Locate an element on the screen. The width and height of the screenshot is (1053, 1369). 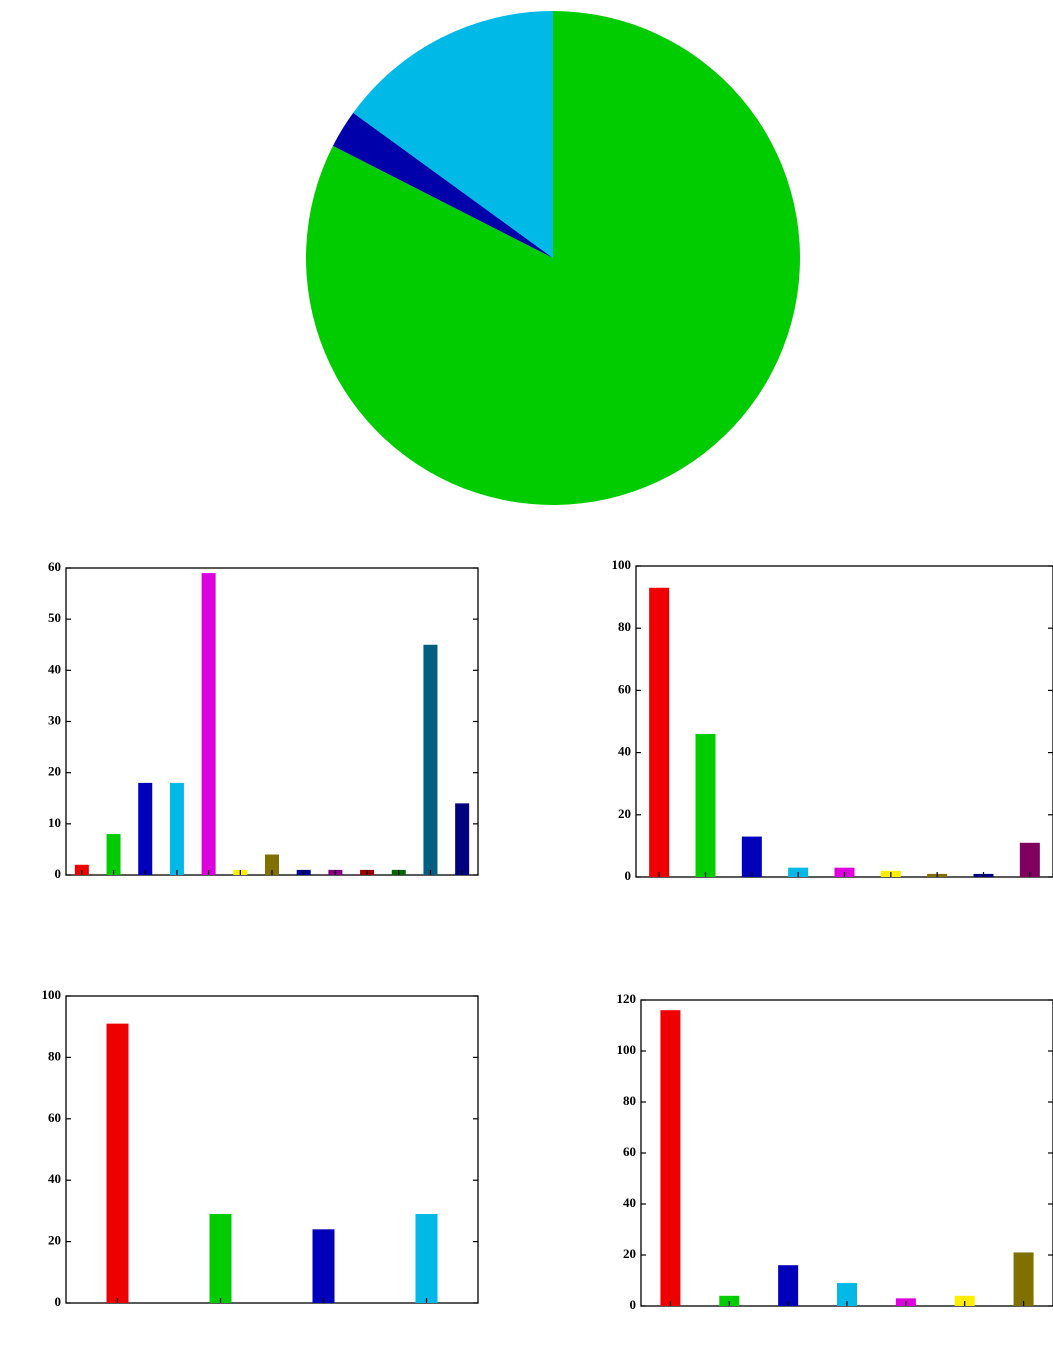
masking-chart: 0 20 40 60 80 100 120 is located at coordinates (835, 1151).